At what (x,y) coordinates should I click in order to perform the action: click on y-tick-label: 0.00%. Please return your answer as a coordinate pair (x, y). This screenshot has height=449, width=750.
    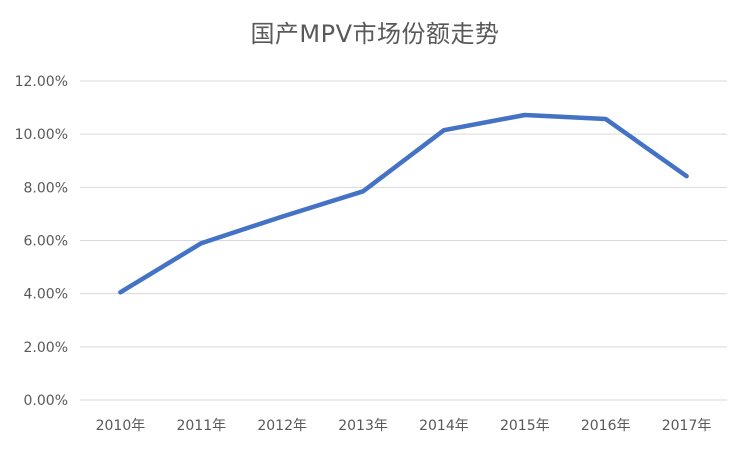
    Looking at the image, I should click on (46, 401).